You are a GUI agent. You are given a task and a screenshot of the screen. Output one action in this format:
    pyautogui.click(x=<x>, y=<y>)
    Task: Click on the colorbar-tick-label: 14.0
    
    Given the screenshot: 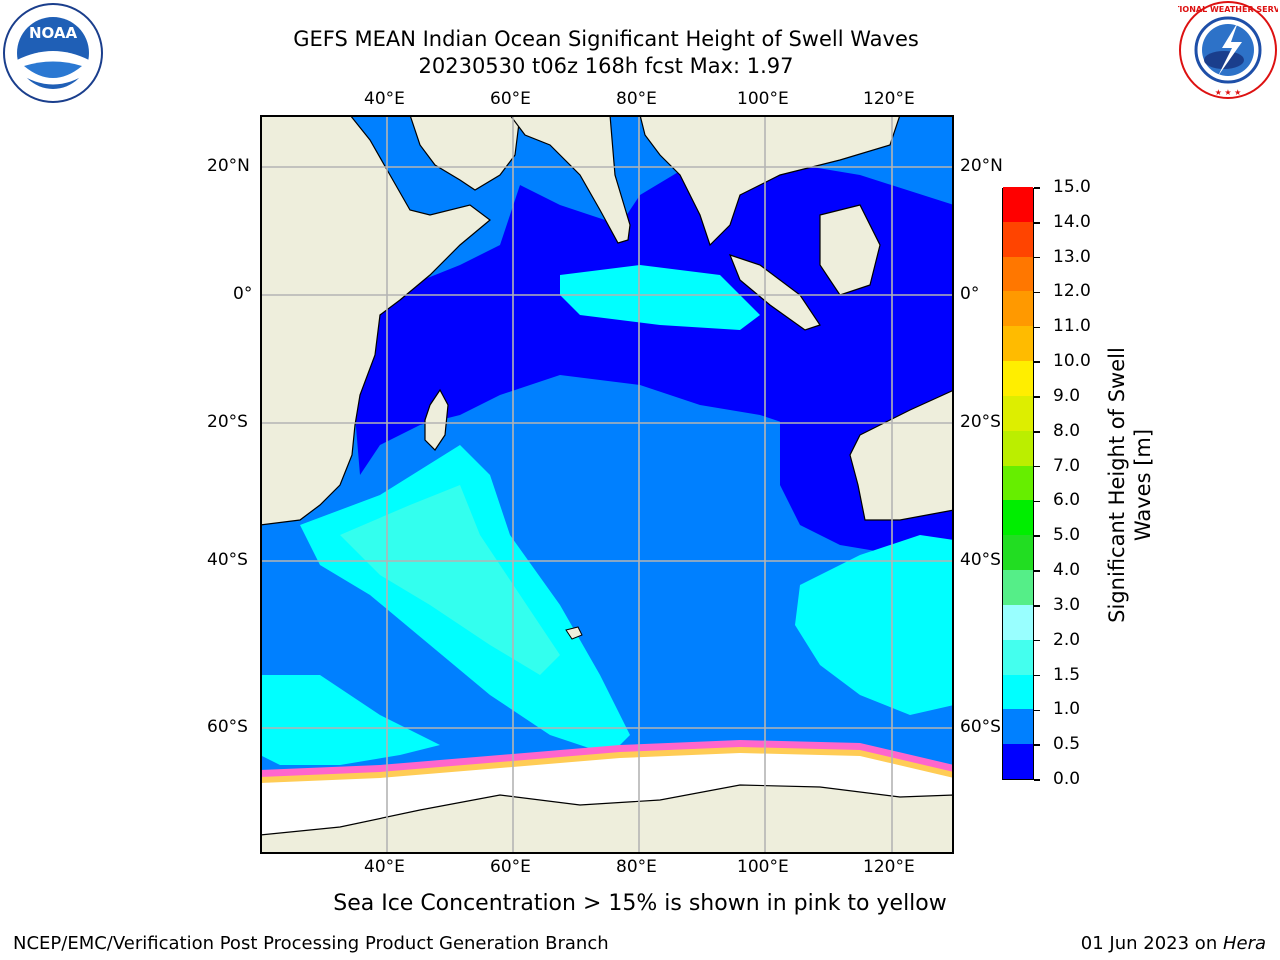 What is the action you would take?
    pyautogui.click(x=1072, y=221)
    